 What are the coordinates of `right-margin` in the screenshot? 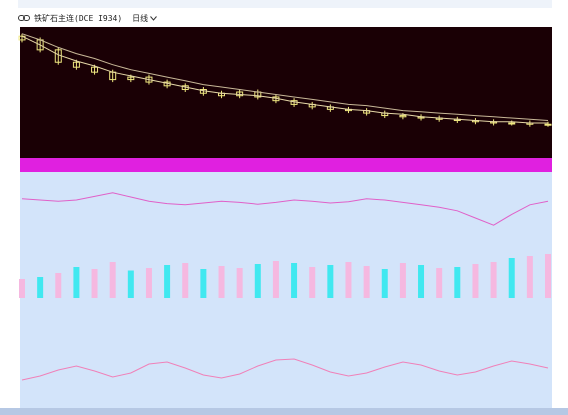 It's located at (560, 207).